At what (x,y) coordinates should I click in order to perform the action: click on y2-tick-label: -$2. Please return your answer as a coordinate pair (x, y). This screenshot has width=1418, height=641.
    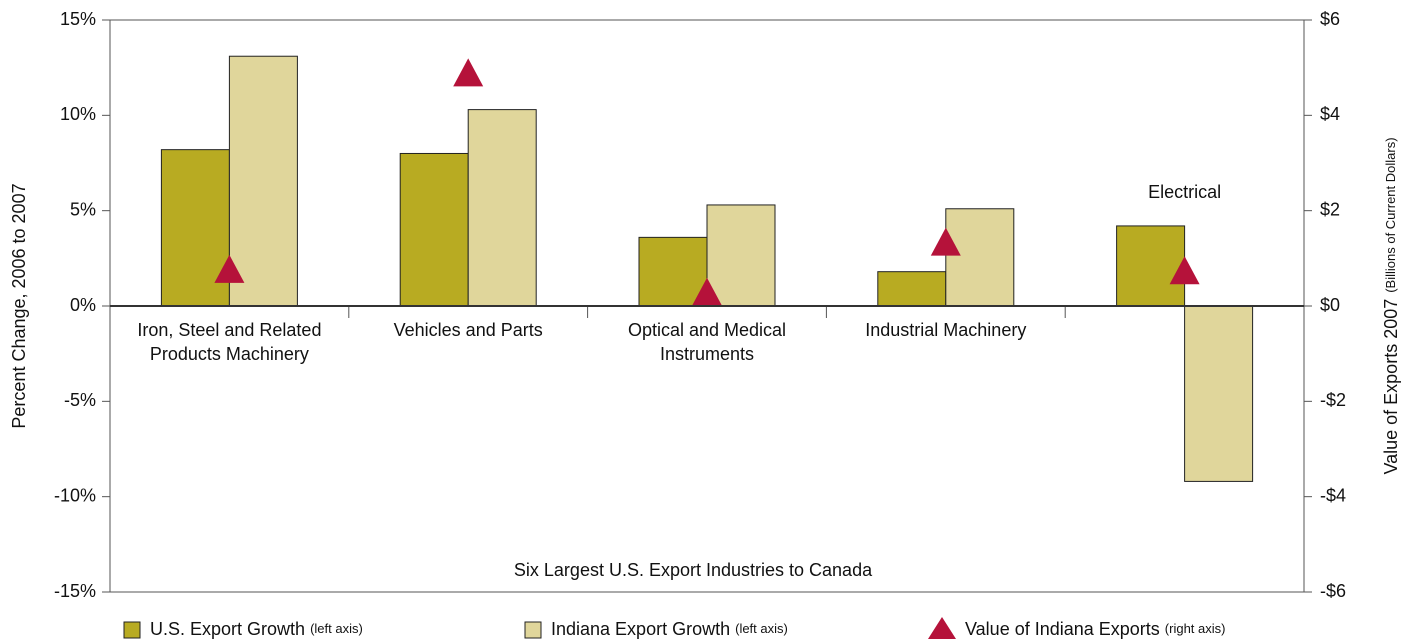
    Looking at the image, I should click on (1333, 400).